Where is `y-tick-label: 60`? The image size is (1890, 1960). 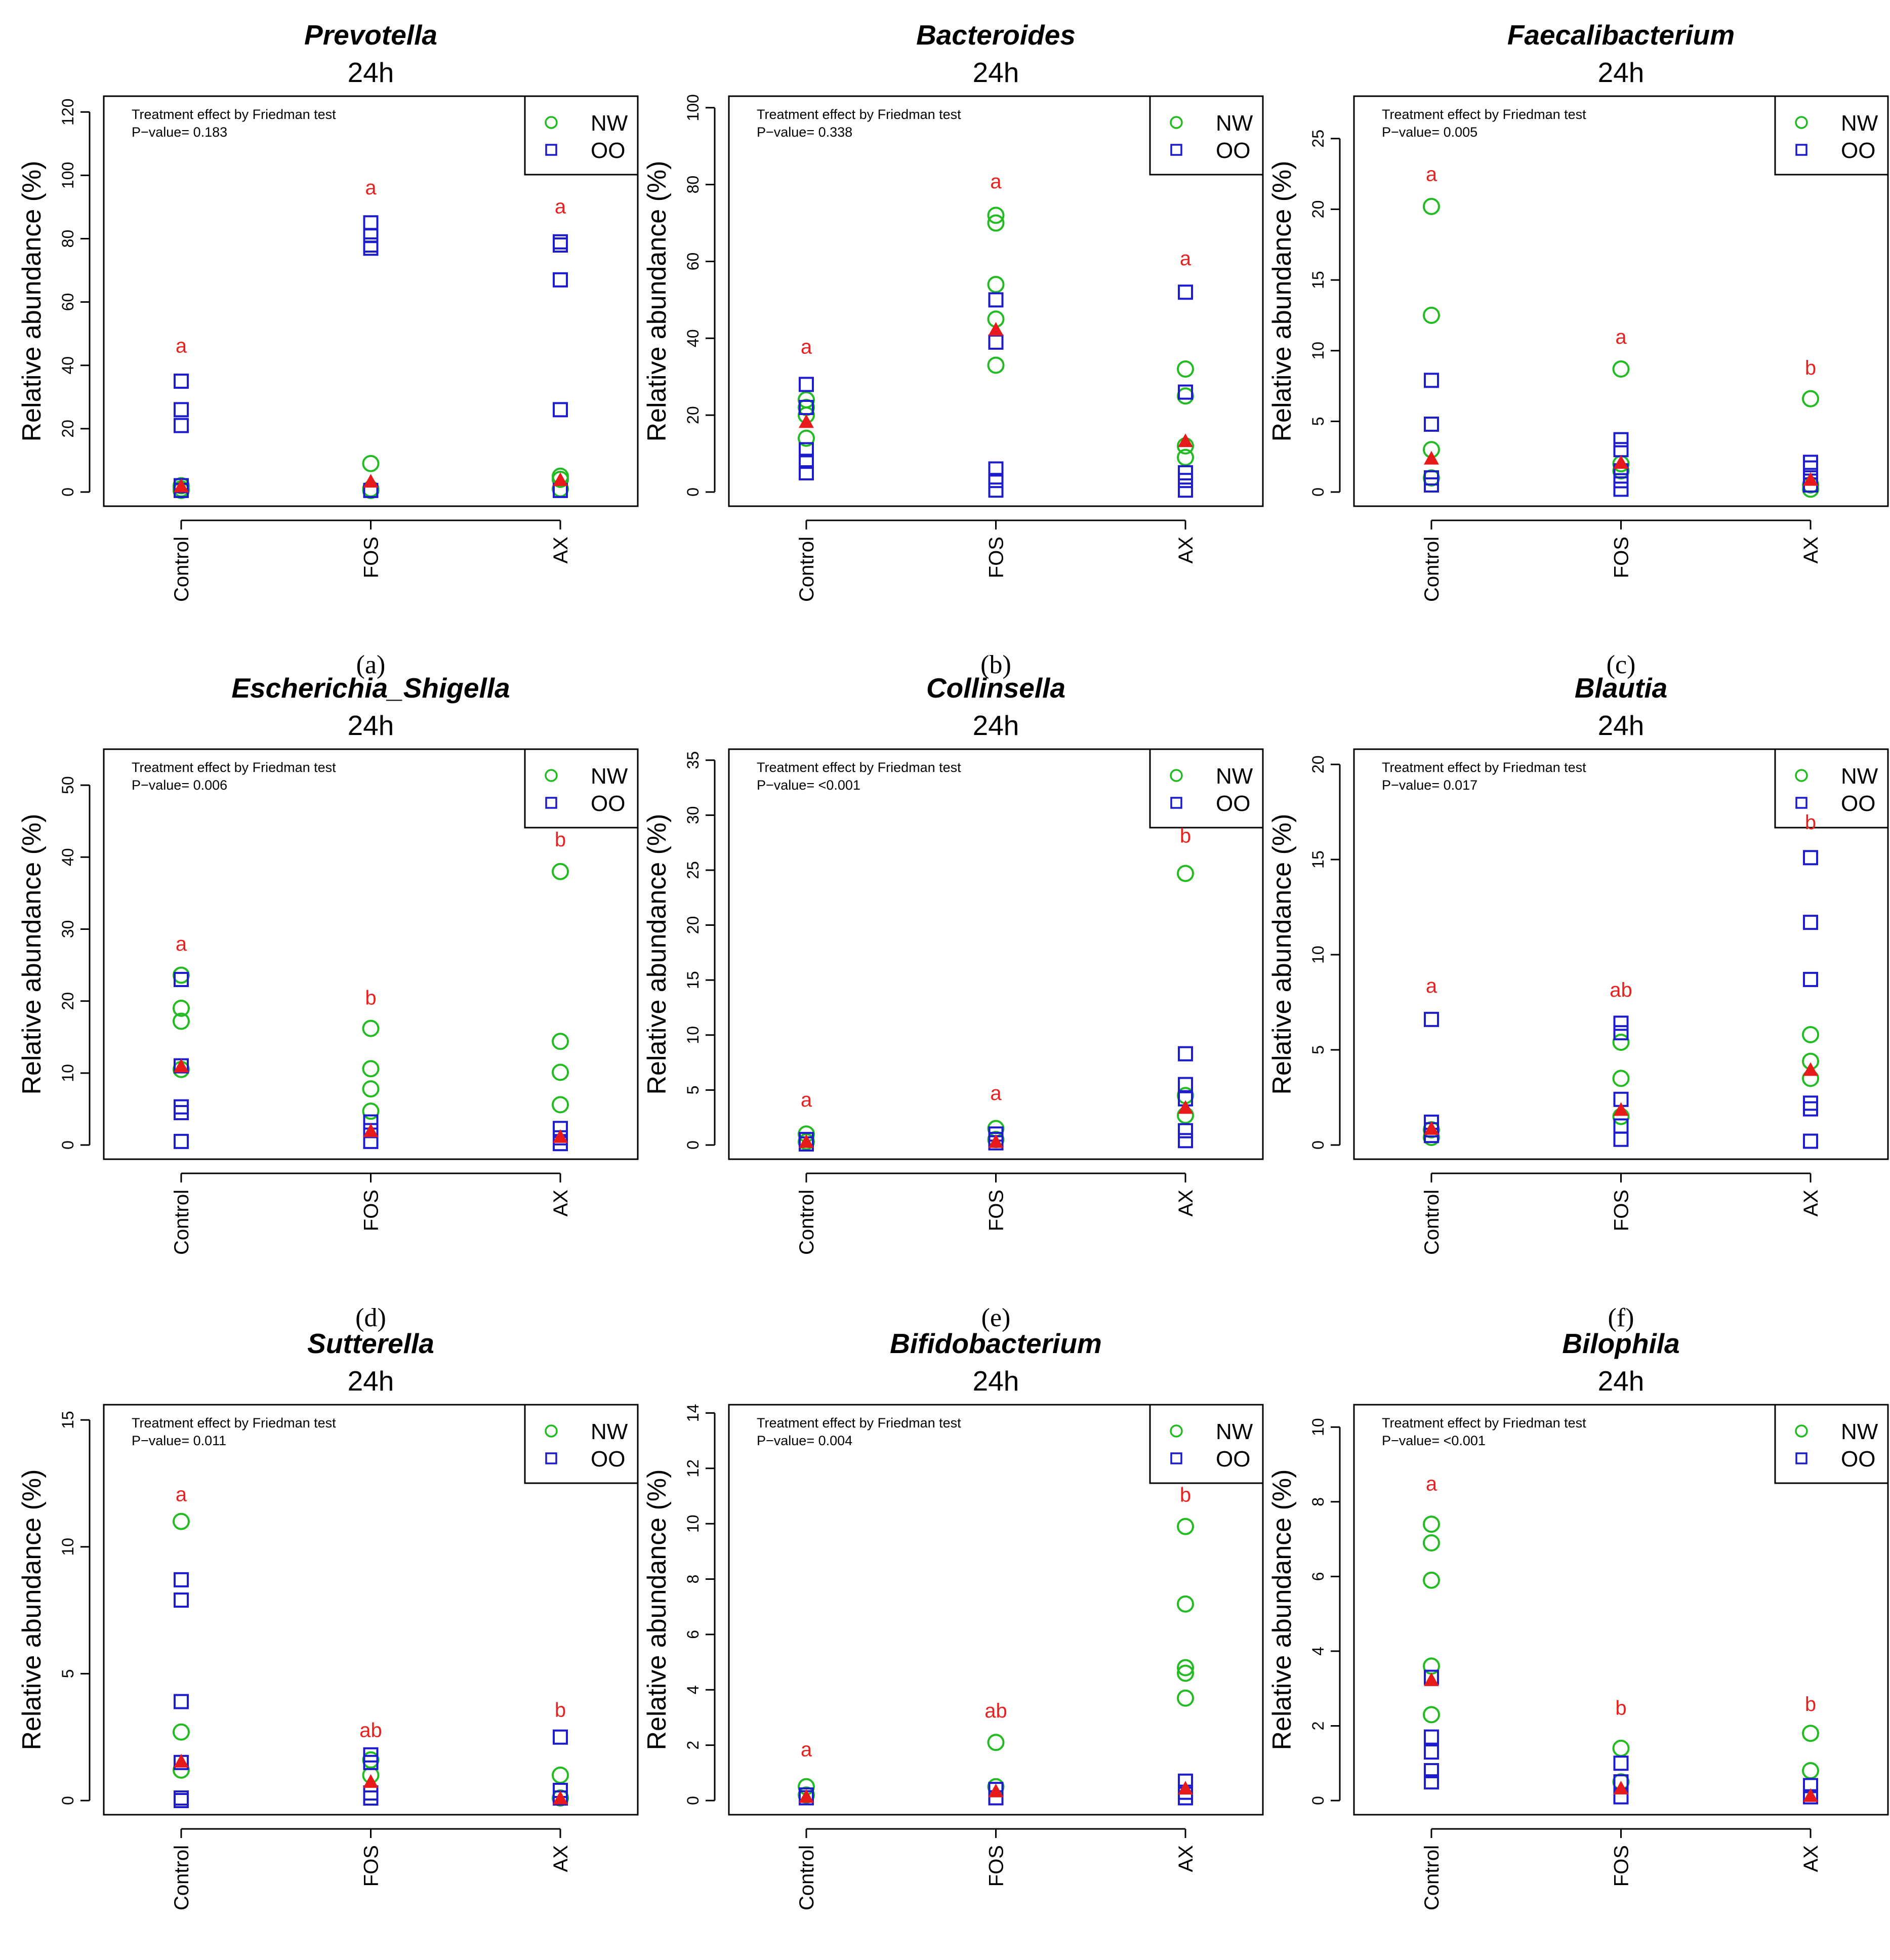
y-tick-label: 60 is located at coordinates (68, 302).